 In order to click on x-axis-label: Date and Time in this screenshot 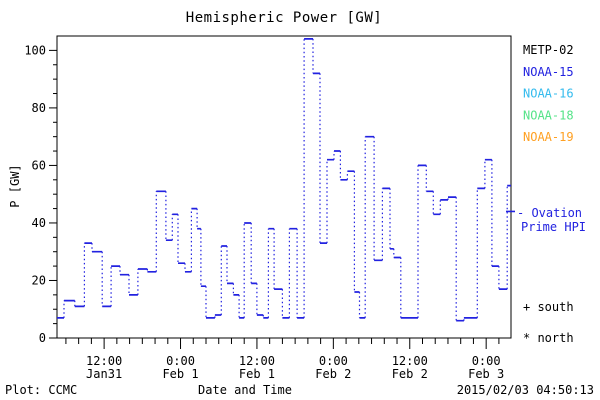, I will do `click(245, 390)`.